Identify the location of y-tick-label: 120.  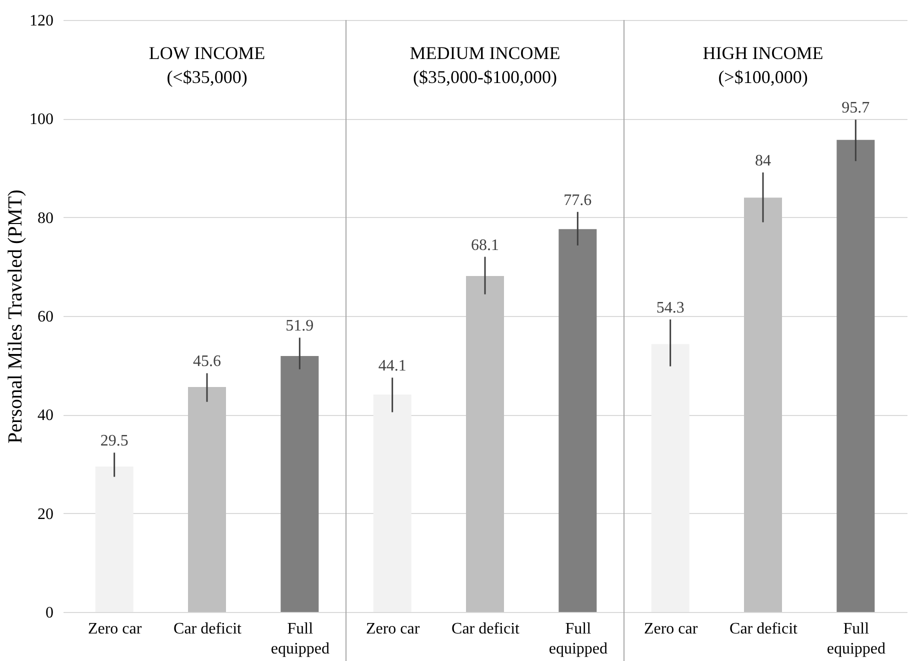
(42, 21).